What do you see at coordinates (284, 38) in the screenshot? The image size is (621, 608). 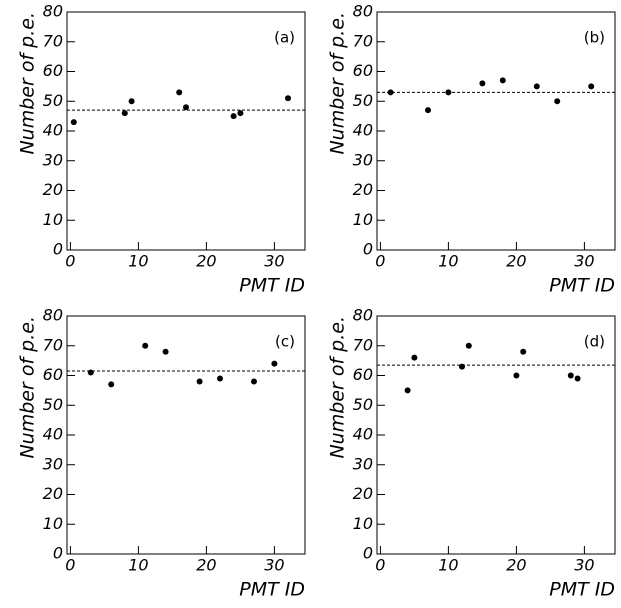 I see `panel-label: (a)` at bounding box center [284, 38].